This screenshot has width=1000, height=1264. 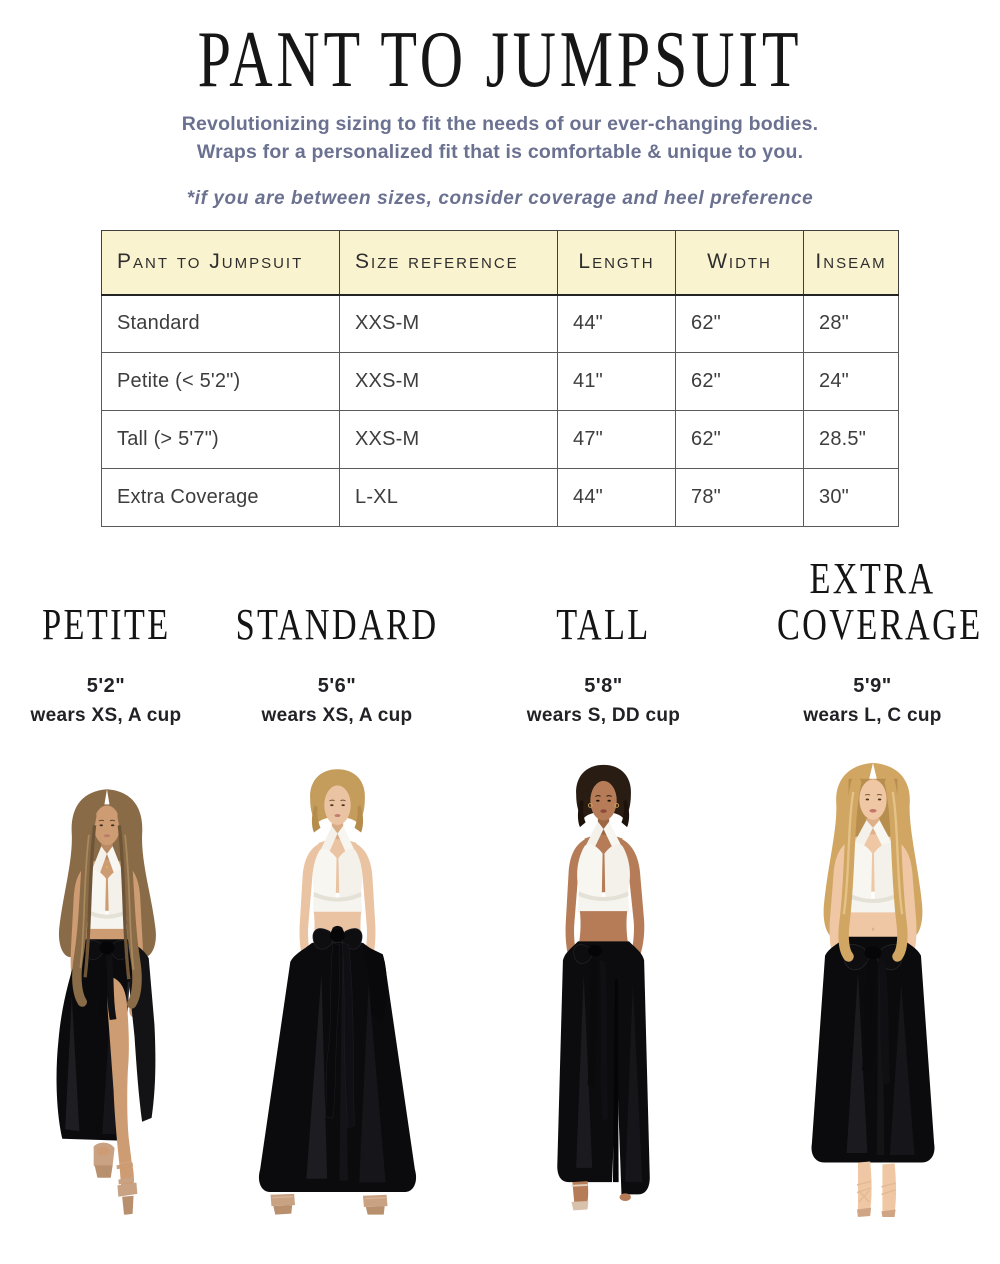 I want to click on back-heel-shoe, so click(x=104, y=1160).